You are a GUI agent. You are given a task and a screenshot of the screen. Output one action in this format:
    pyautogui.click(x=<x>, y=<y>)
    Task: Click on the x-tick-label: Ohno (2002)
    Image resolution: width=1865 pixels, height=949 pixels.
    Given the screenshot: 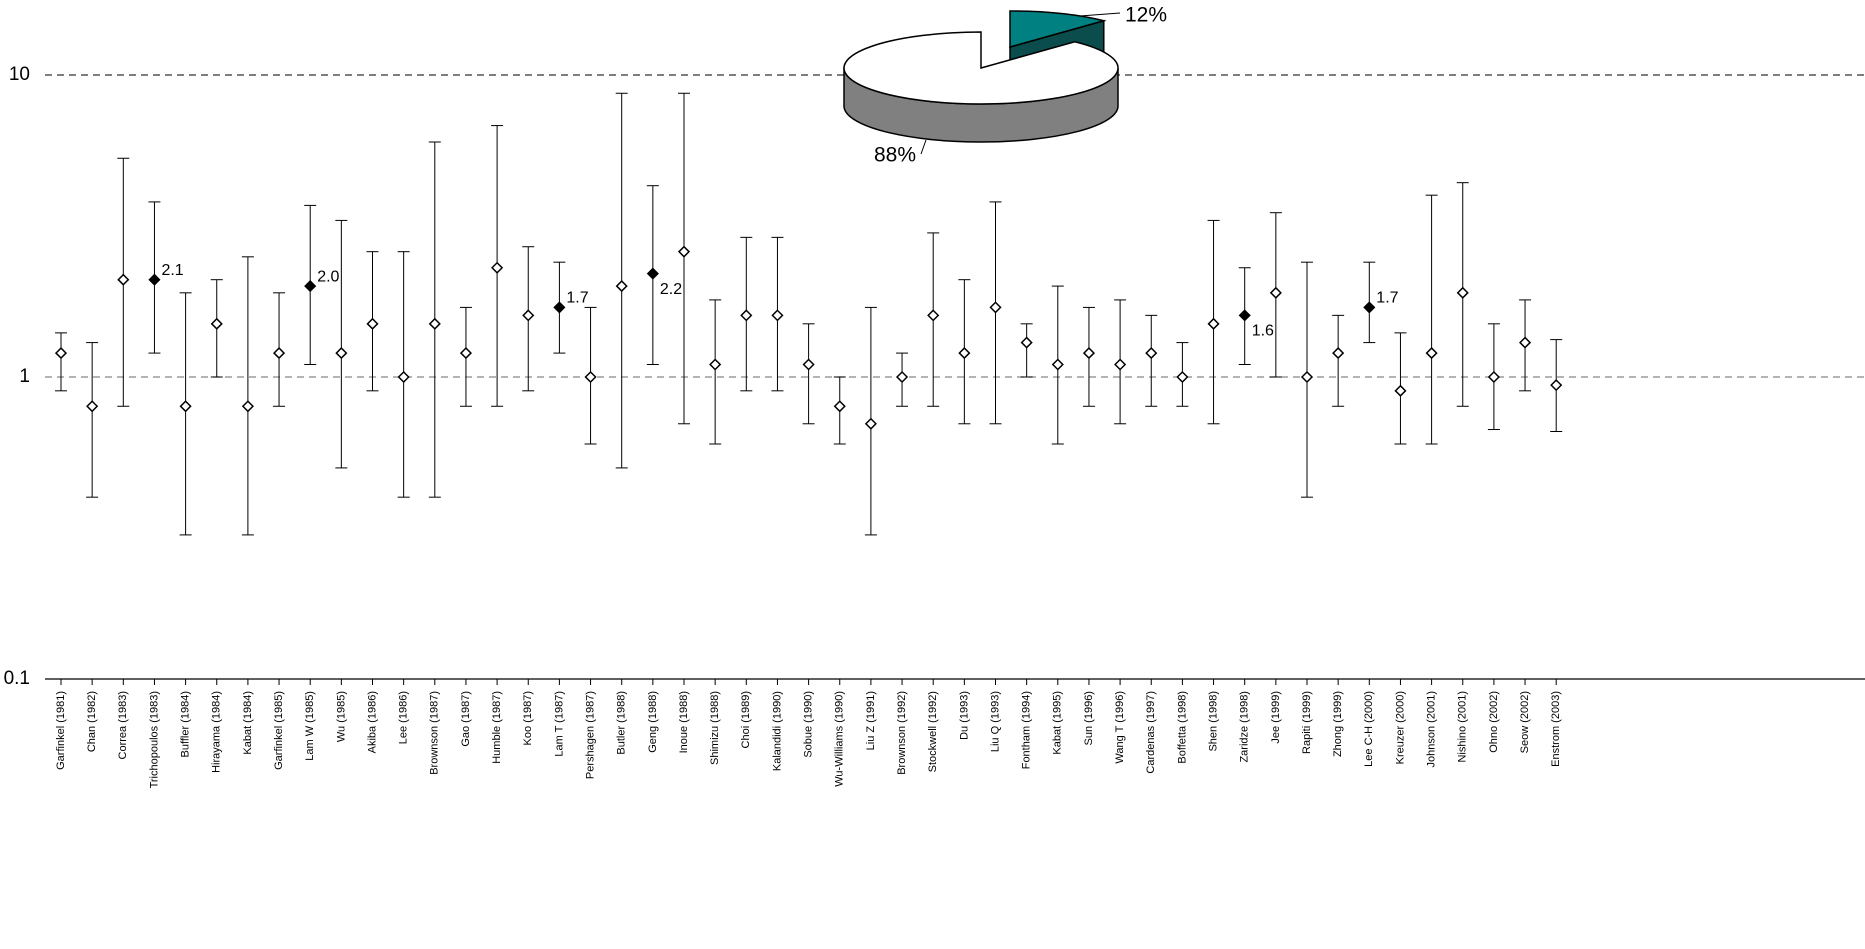 What is the action you would take?
    pyautogui.click(x=1494, y=722)
    